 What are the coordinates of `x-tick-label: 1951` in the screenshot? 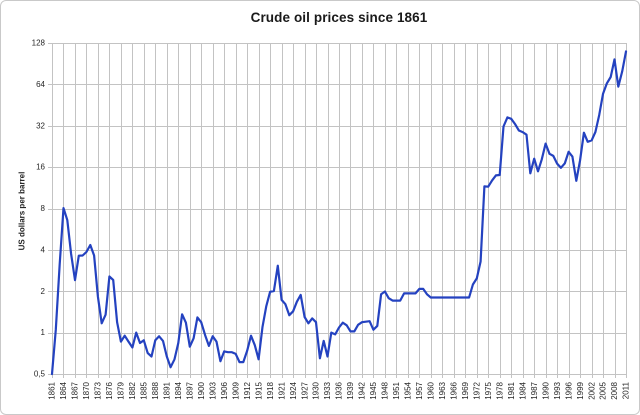 It's located at (396, 390).